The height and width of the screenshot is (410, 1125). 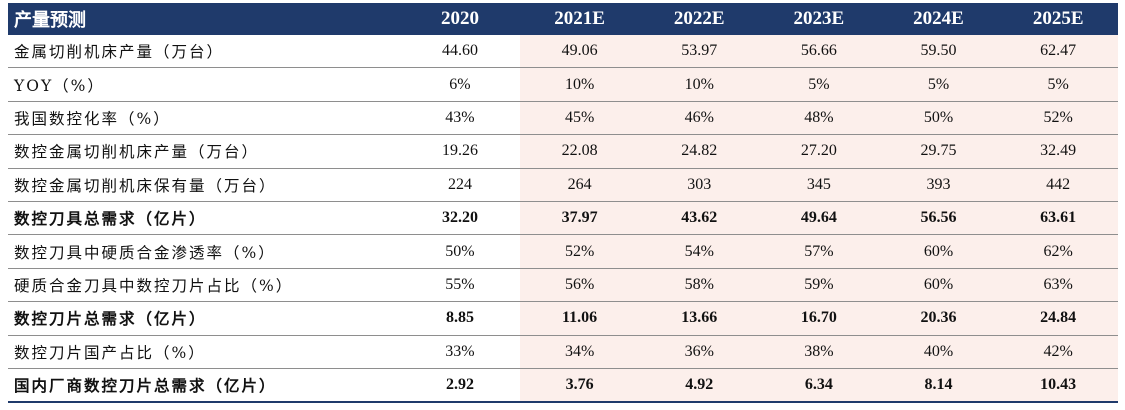 I want to click on row-label: 数控金属切削机床保有量（万台）, so click(x=204, y=185).